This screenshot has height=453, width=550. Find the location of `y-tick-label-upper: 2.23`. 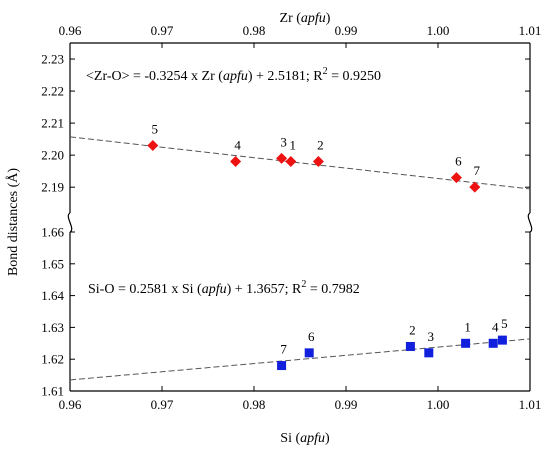

y-tick-label-upper: 2.23 is located at coordinates (52, 59).